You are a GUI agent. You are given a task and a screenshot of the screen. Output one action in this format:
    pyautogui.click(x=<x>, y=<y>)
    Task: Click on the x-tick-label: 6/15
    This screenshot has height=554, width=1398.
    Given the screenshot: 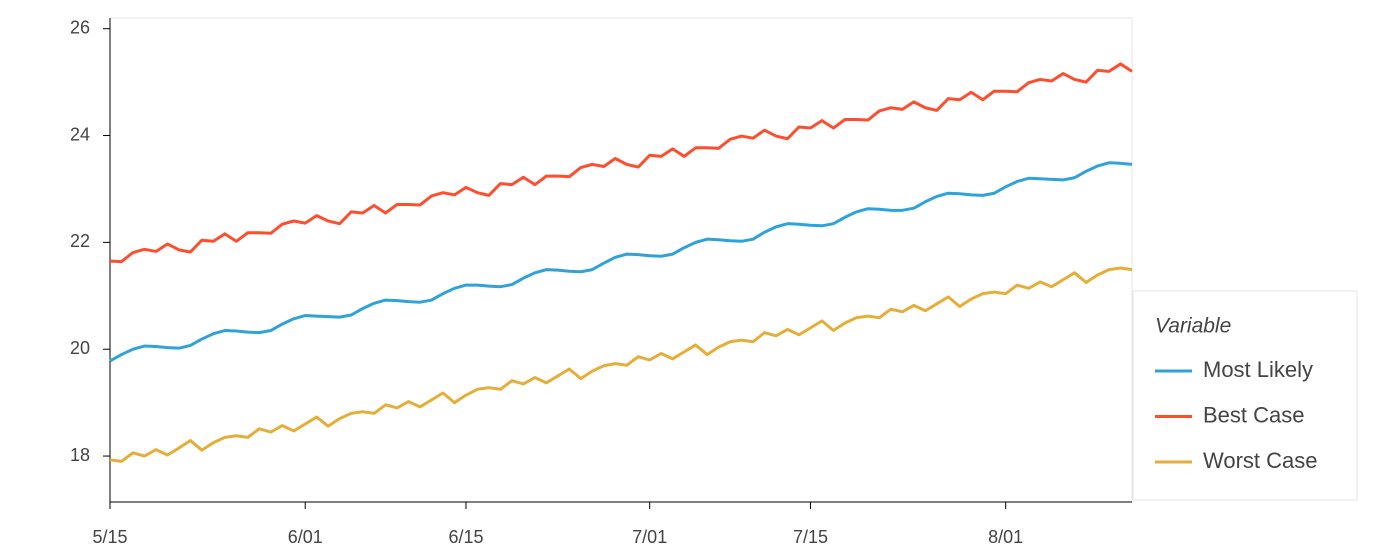 What is the action you would take?
    pyautogui.click(x=465, y=537)
    